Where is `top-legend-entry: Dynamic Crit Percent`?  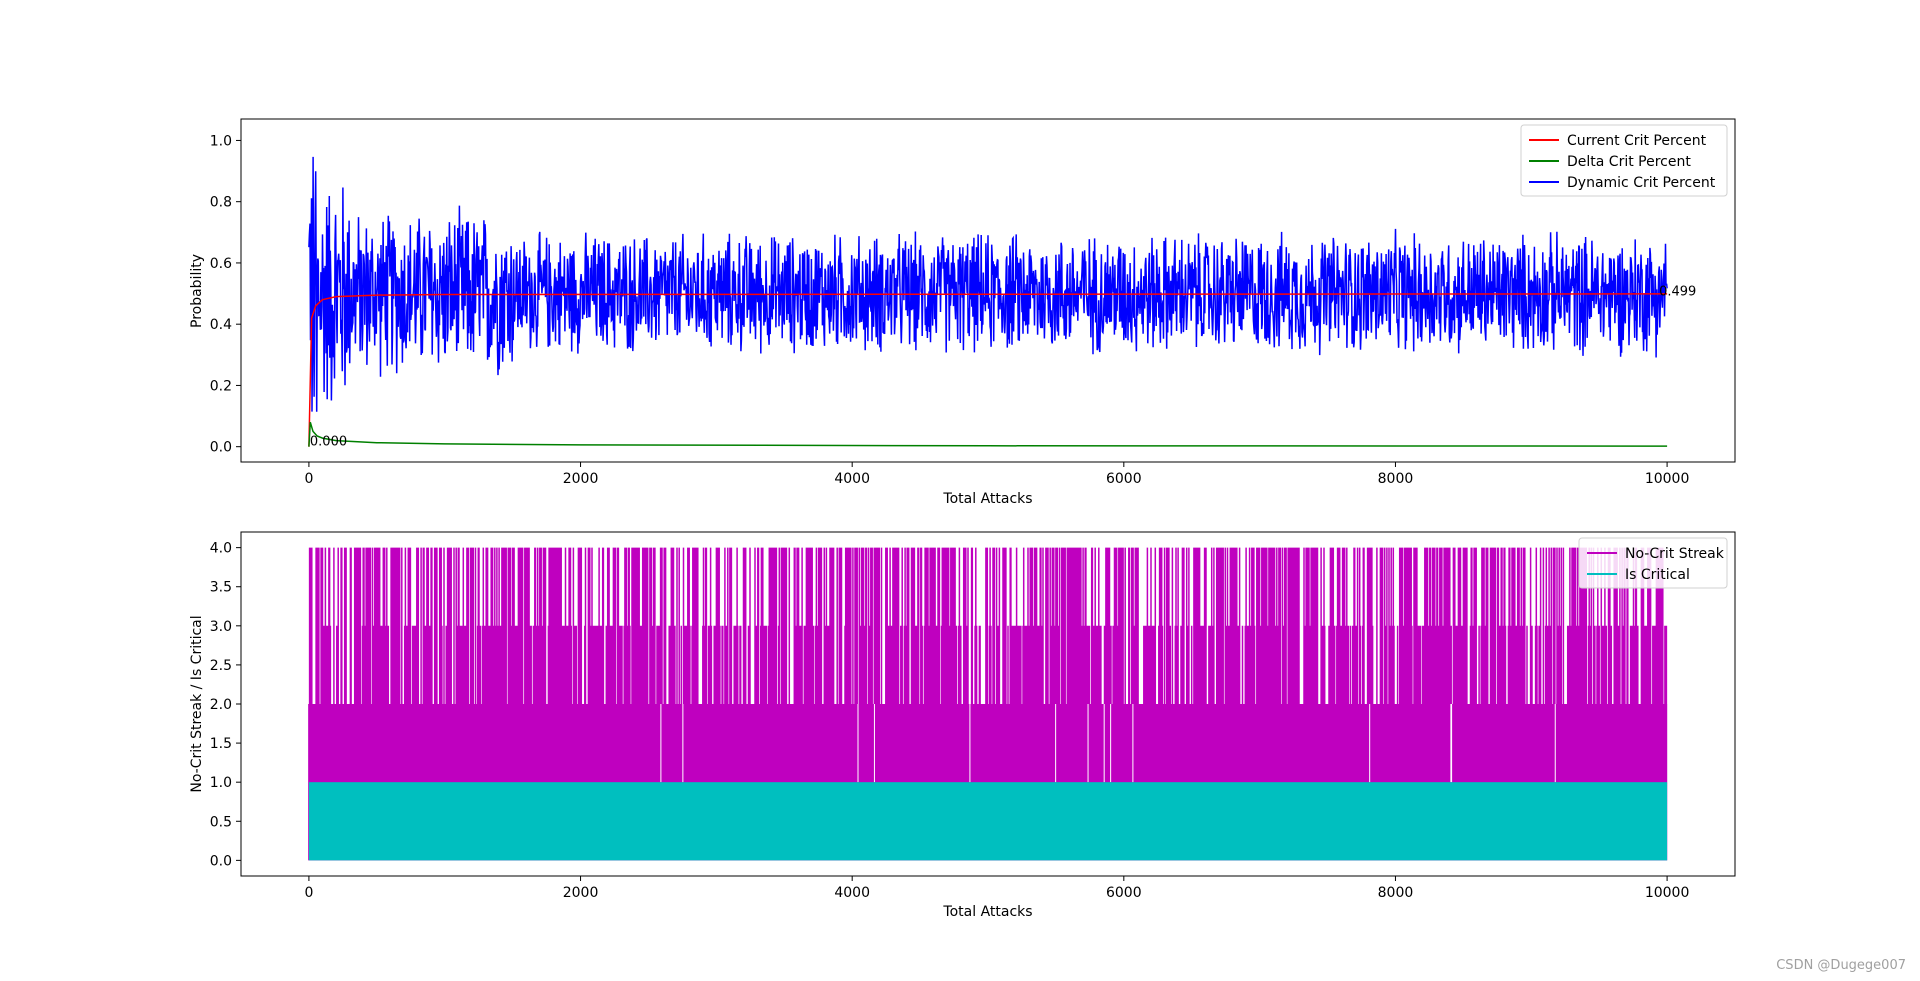
top-legend-entry: Dynamic Crit Percent is located at coordinates (1641, 183).